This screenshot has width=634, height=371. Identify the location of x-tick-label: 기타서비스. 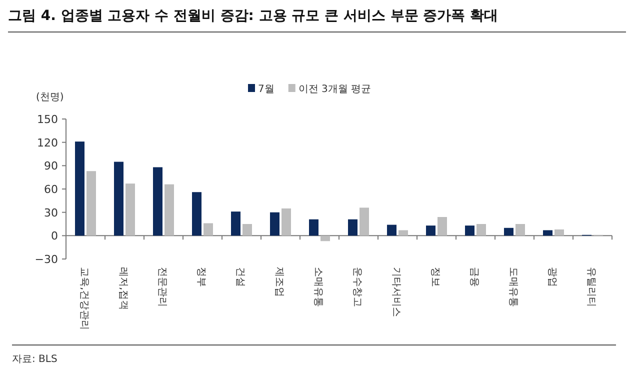
(396, 292).